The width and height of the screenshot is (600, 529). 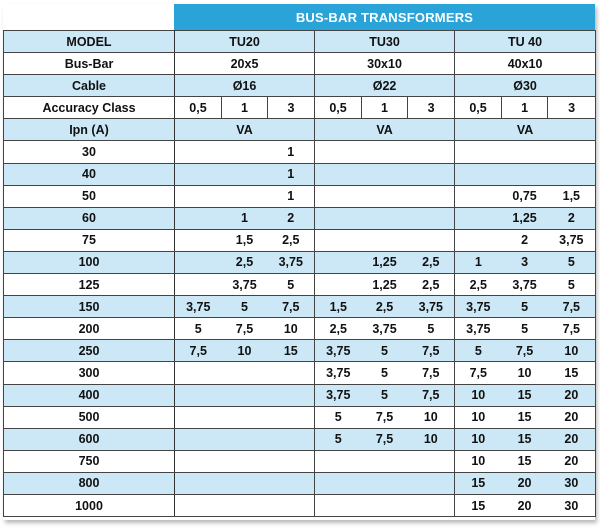 I want to click on ipn-cell: 600, so click(x=89, y=439).